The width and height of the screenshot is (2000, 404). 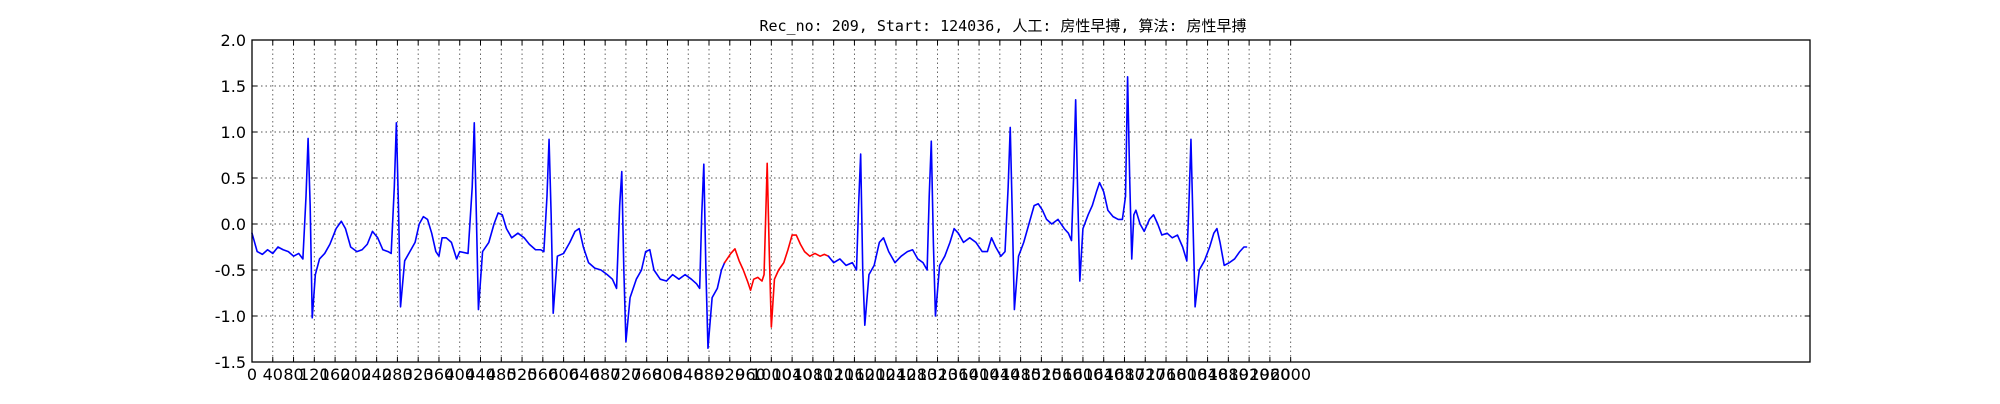 What do you see at coordinates (833, 374) in the screenshot?
I see `x-tick-label: 1120` at bounding box center [833, 374].